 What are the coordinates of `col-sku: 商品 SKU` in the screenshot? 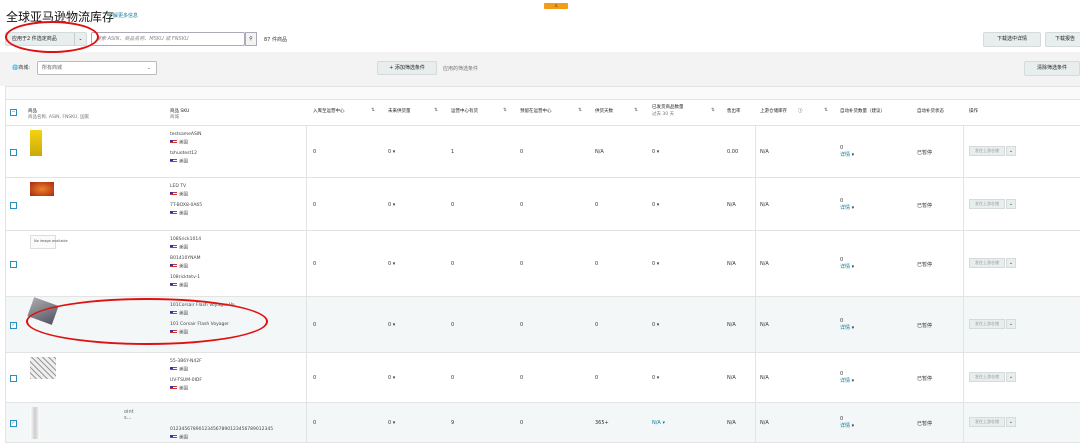 It's located at (180, 111).